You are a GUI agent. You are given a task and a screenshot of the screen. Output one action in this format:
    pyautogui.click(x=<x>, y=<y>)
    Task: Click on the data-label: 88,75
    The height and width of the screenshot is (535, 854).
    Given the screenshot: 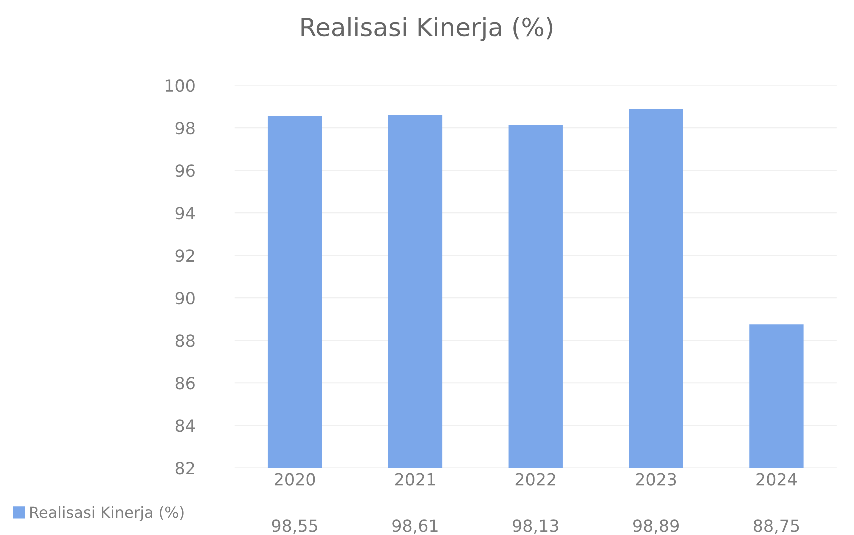 What is the action you would take?
    pyautogui.click(x=777, y=527)
    